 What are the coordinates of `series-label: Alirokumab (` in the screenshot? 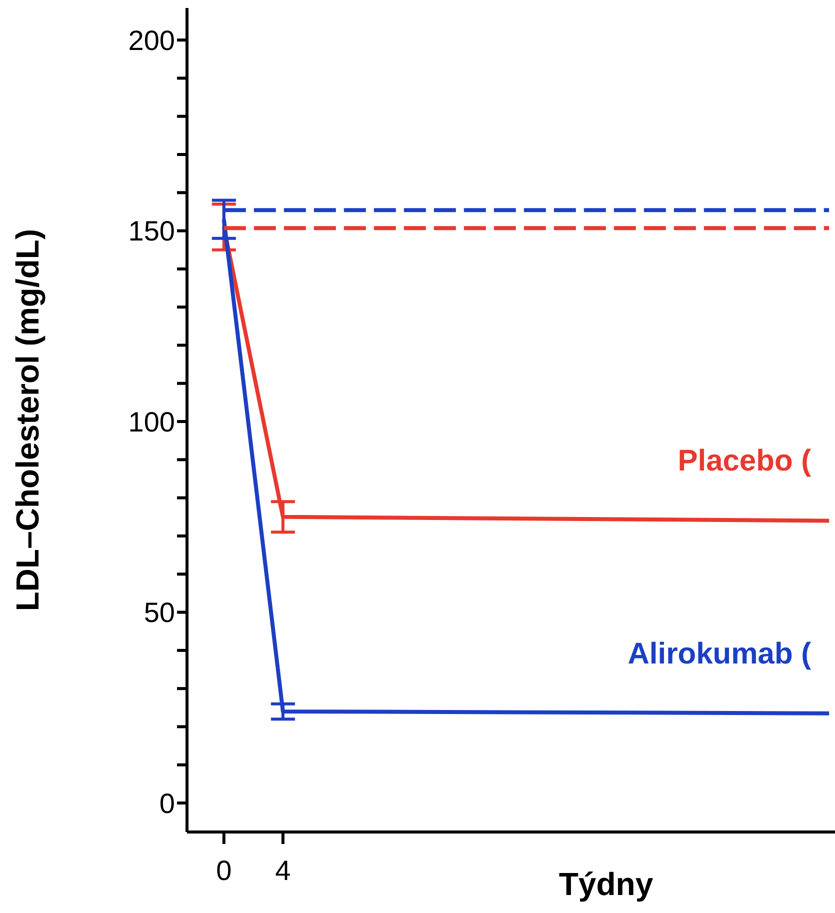 It's located at (720, 653).